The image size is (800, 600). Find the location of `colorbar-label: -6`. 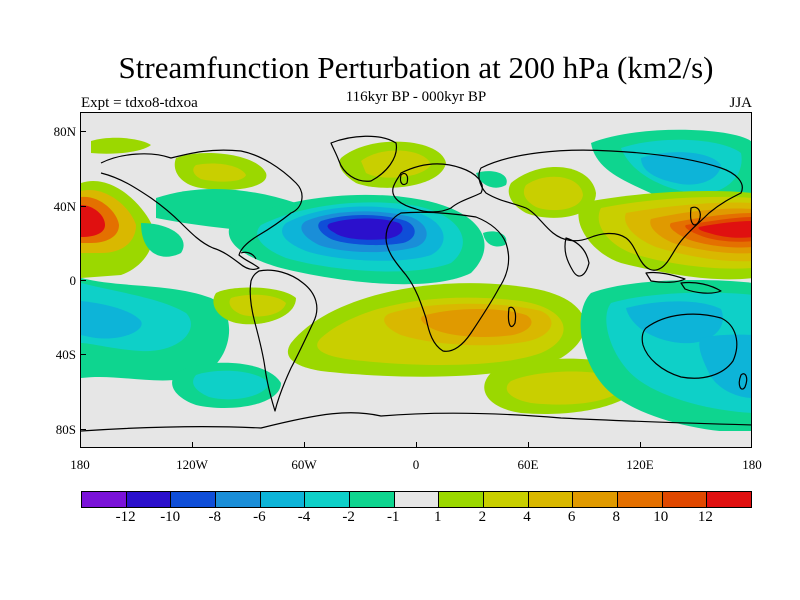

colorbar-label: -6 is located at coordinates (259, 517).